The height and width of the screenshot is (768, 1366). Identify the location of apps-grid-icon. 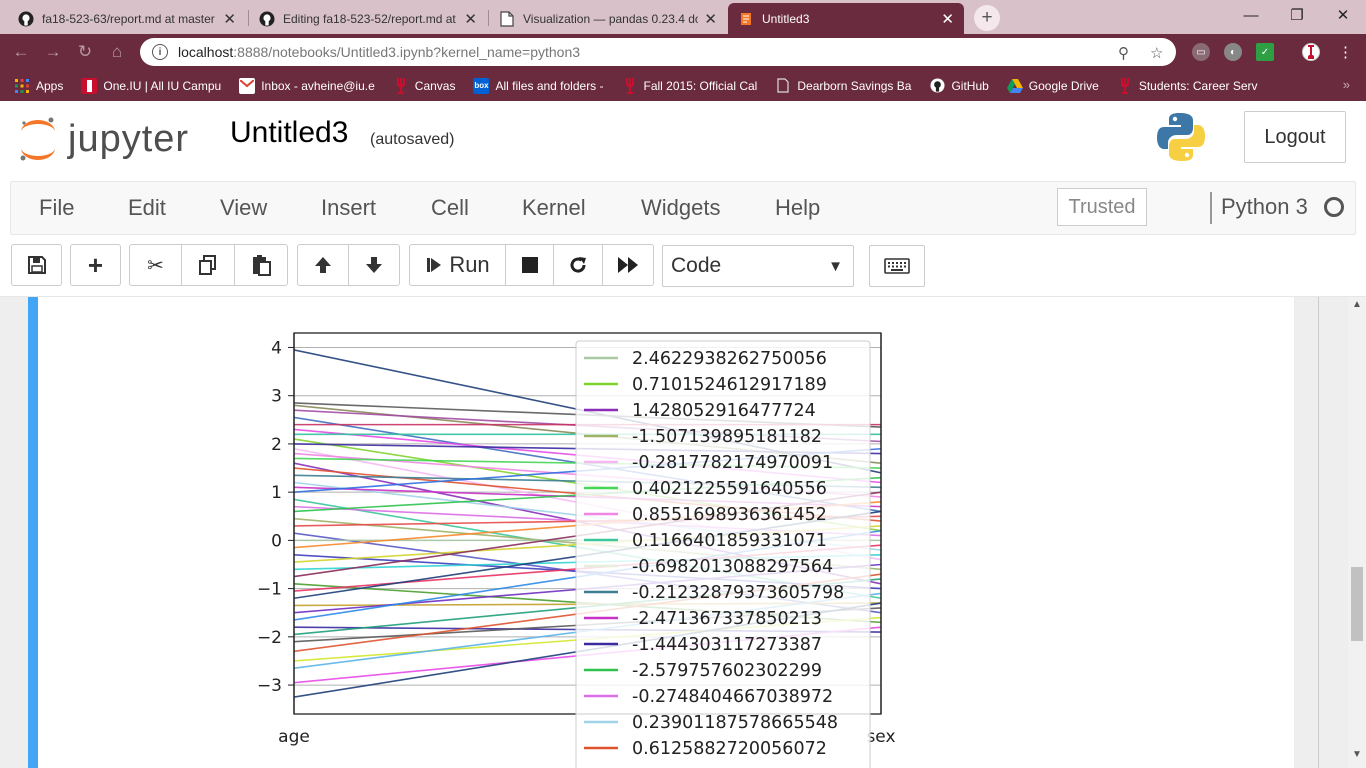
(22, 86).